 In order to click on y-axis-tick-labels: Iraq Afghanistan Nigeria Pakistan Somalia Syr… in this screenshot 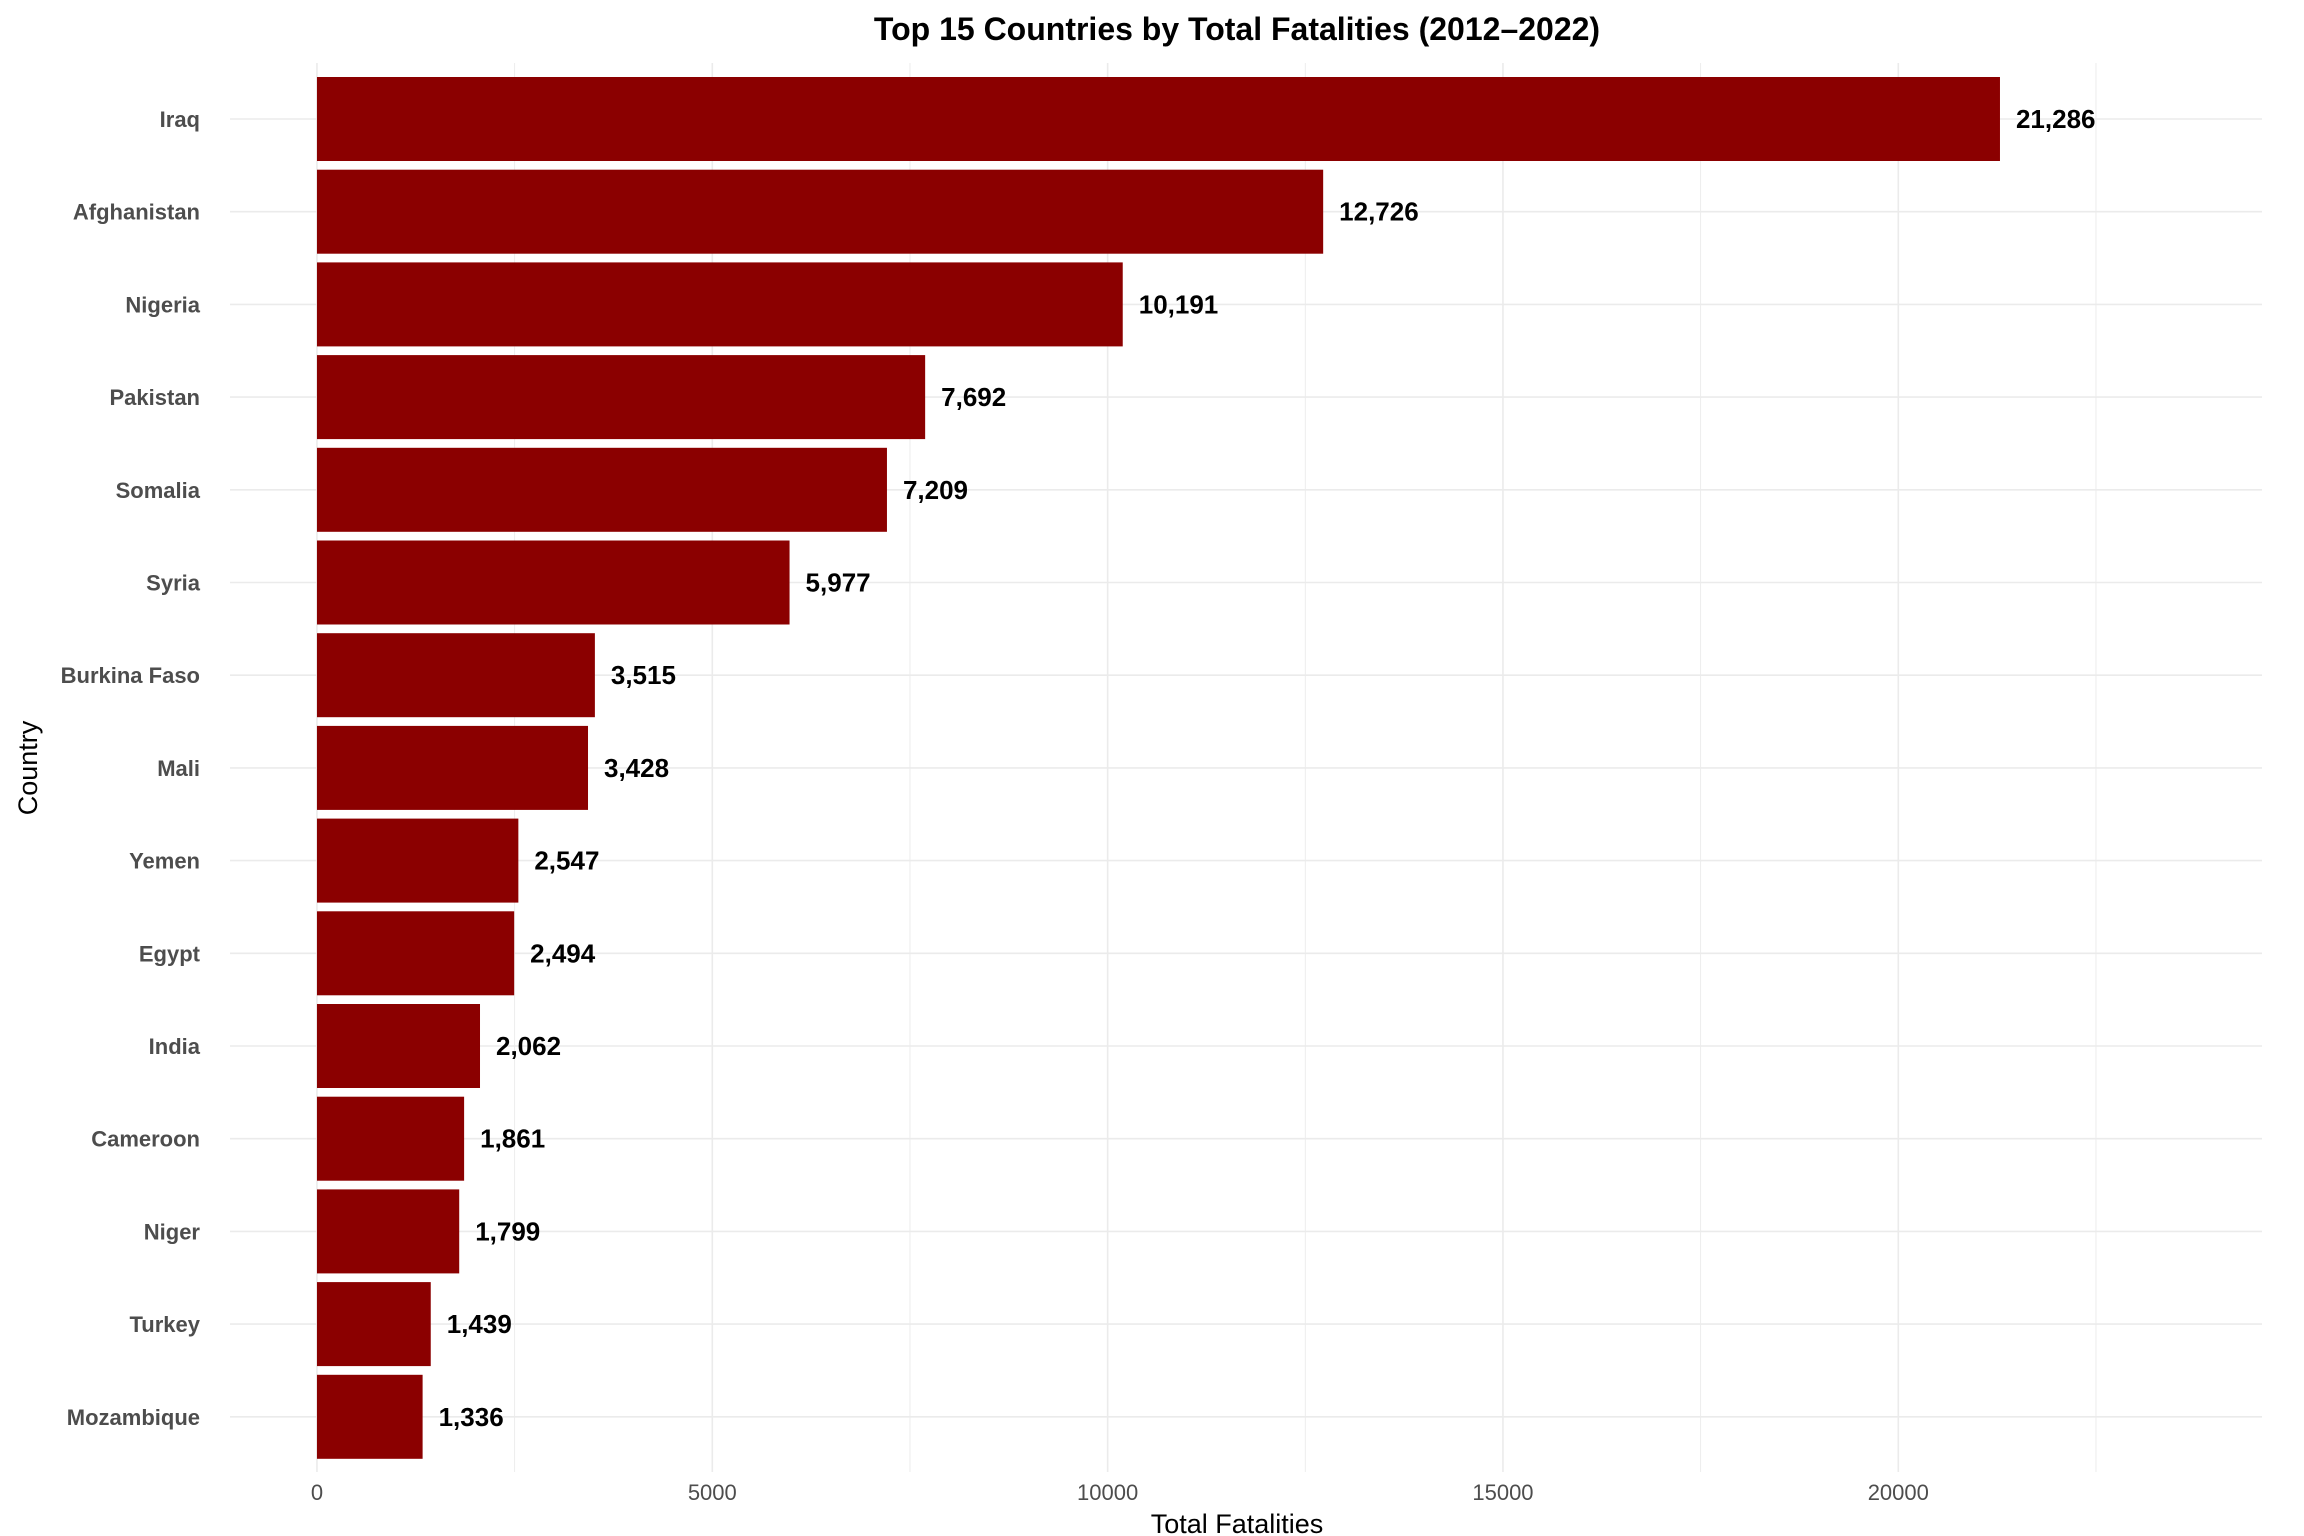, I will do `click(131, 768)`.